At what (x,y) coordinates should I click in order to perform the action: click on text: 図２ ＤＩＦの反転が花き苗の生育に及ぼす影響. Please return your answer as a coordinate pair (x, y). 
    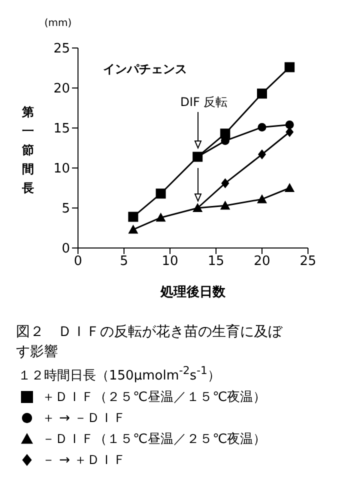
    Looking at the image, I should click on (149, 342).